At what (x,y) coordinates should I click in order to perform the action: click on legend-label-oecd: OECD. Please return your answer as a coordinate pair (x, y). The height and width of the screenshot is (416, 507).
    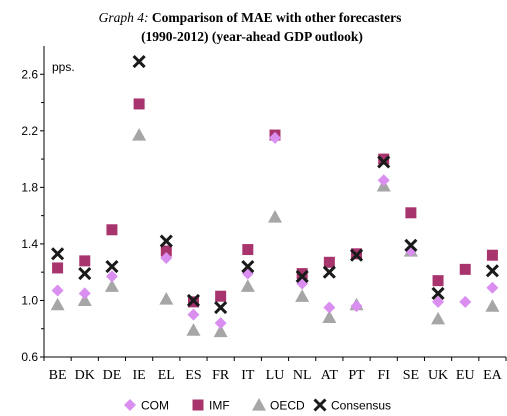
    Looking at the image, I should click on (287, 406).